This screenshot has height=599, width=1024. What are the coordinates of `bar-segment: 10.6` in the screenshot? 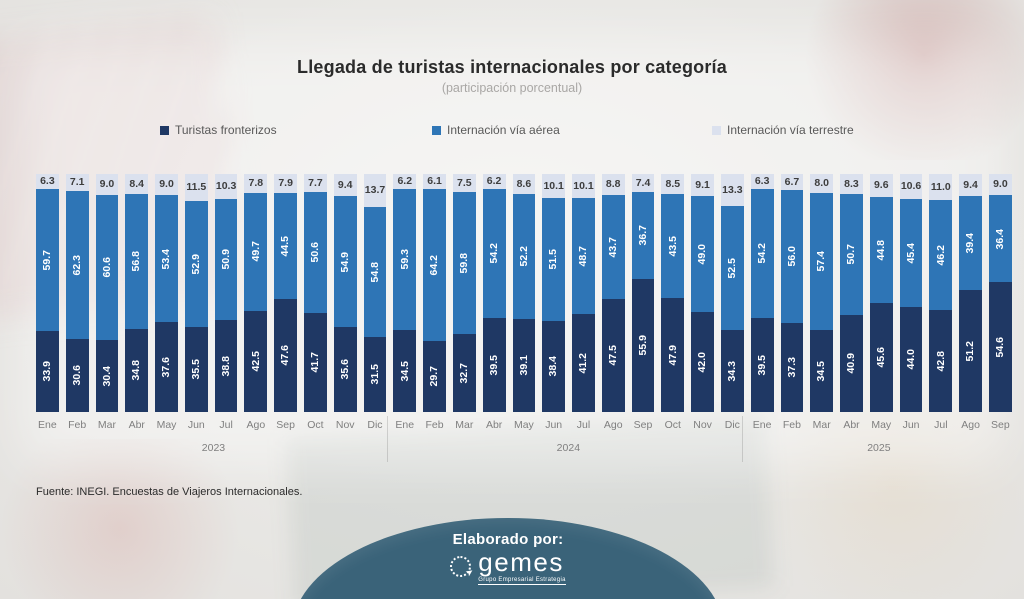 It's located at (911, 187).